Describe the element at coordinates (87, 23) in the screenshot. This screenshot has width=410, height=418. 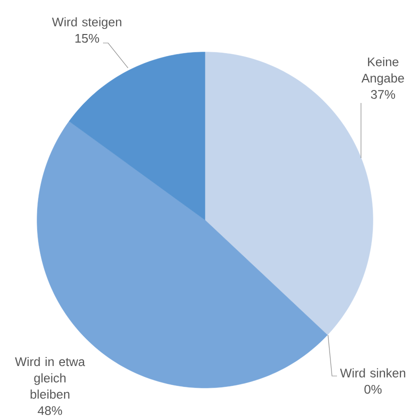
I see `slice-label: Wird steigen` at that location.